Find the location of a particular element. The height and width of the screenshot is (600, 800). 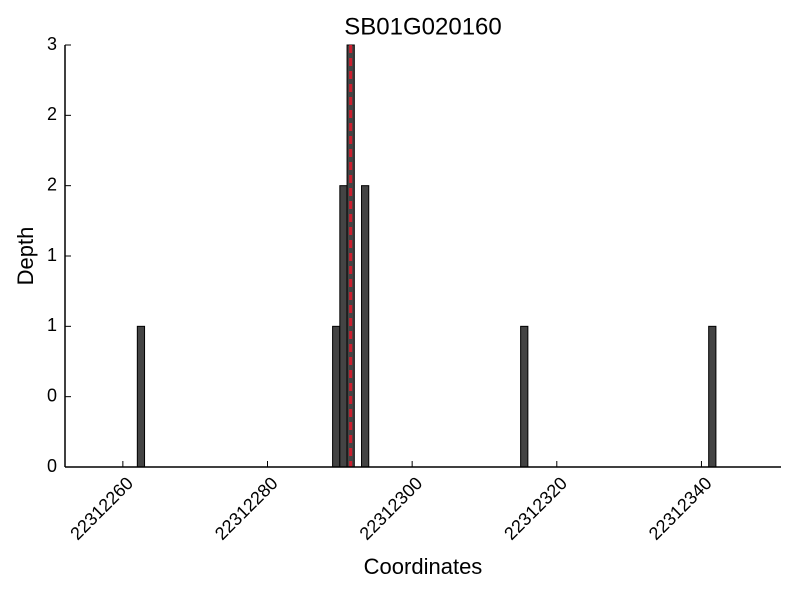

x-tick-label: 22312320 is located at coordinates (535, 508).